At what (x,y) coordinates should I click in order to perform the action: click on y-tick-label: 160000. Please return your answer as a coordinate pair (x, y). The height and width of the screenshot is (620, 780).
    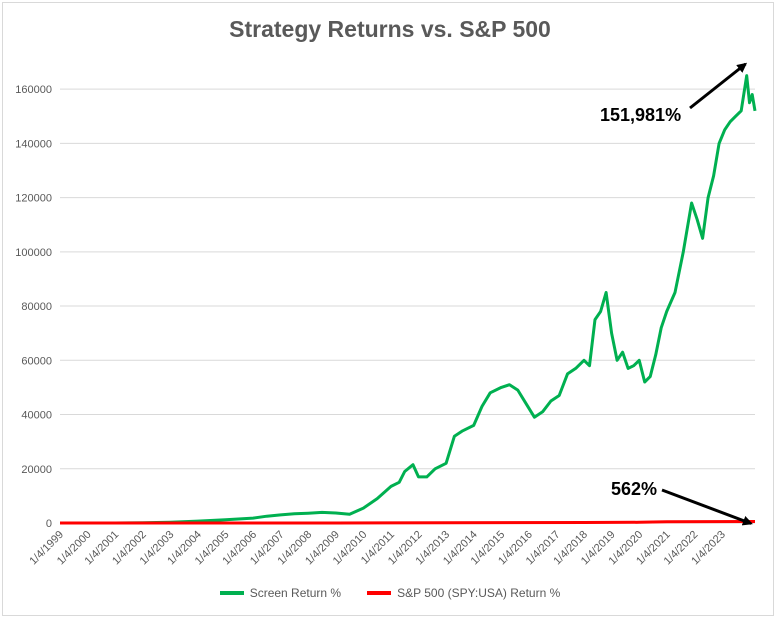
    Looking at the image, I should click on (33, 90).